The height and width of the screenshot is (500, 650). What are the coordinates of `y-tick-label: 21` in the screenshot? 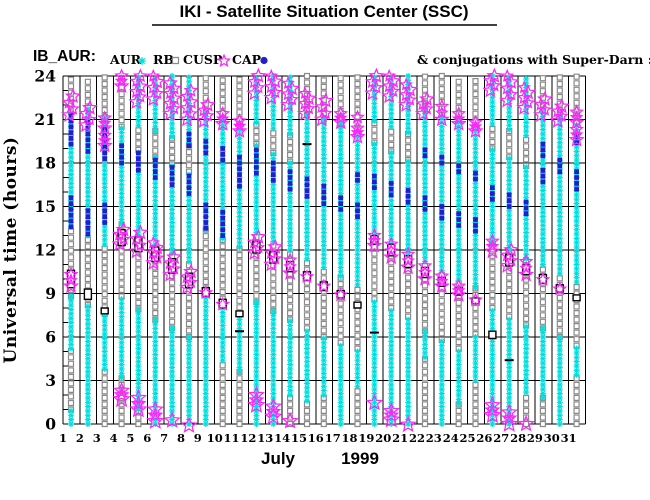 It's located at (45, 119).